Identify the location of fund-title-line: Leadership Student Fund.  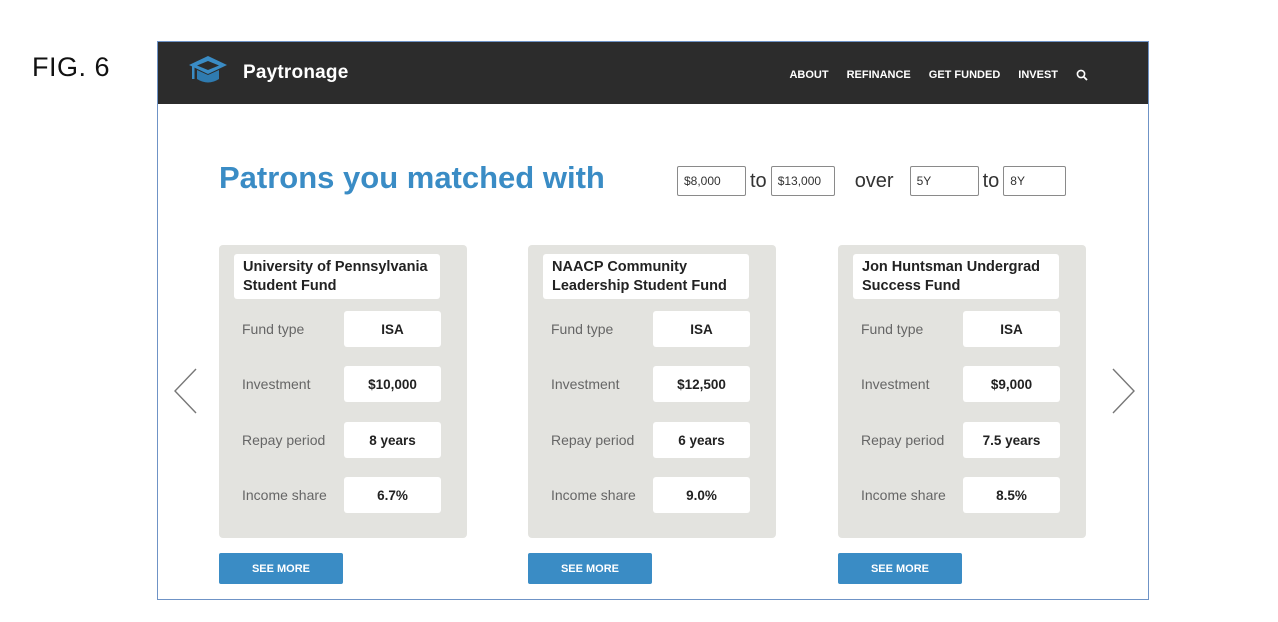
(639, 285).